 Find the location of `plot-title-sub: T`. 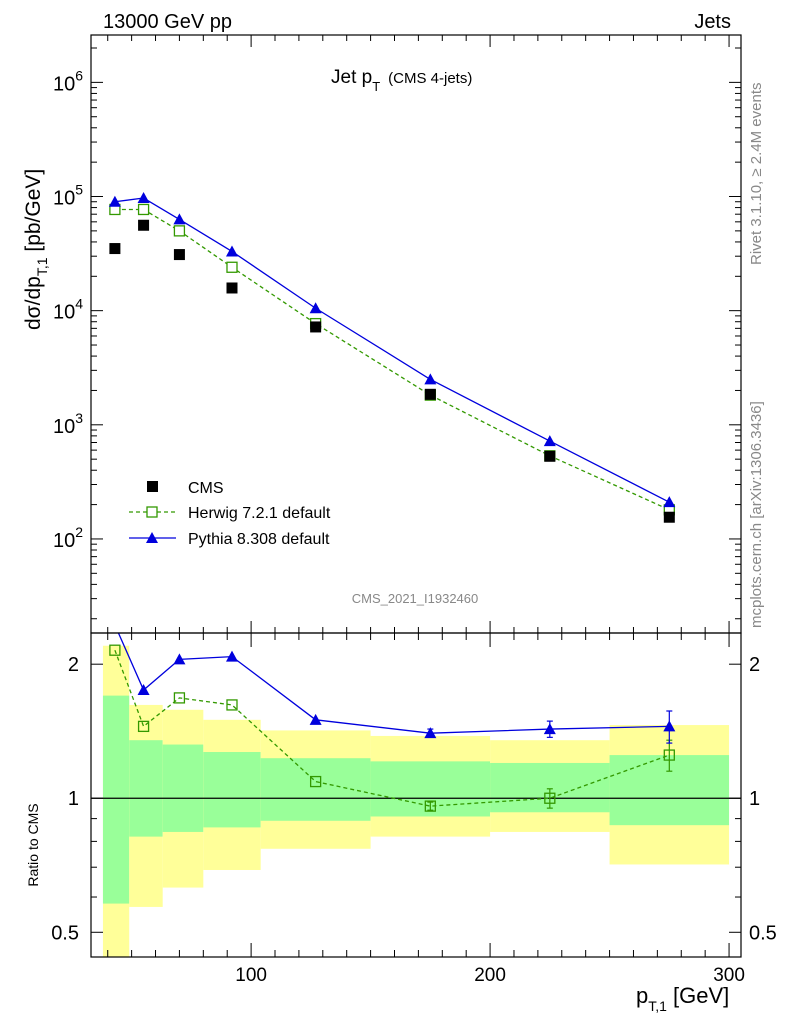

plot-title-sub: T is located at coordinates (376, 86).